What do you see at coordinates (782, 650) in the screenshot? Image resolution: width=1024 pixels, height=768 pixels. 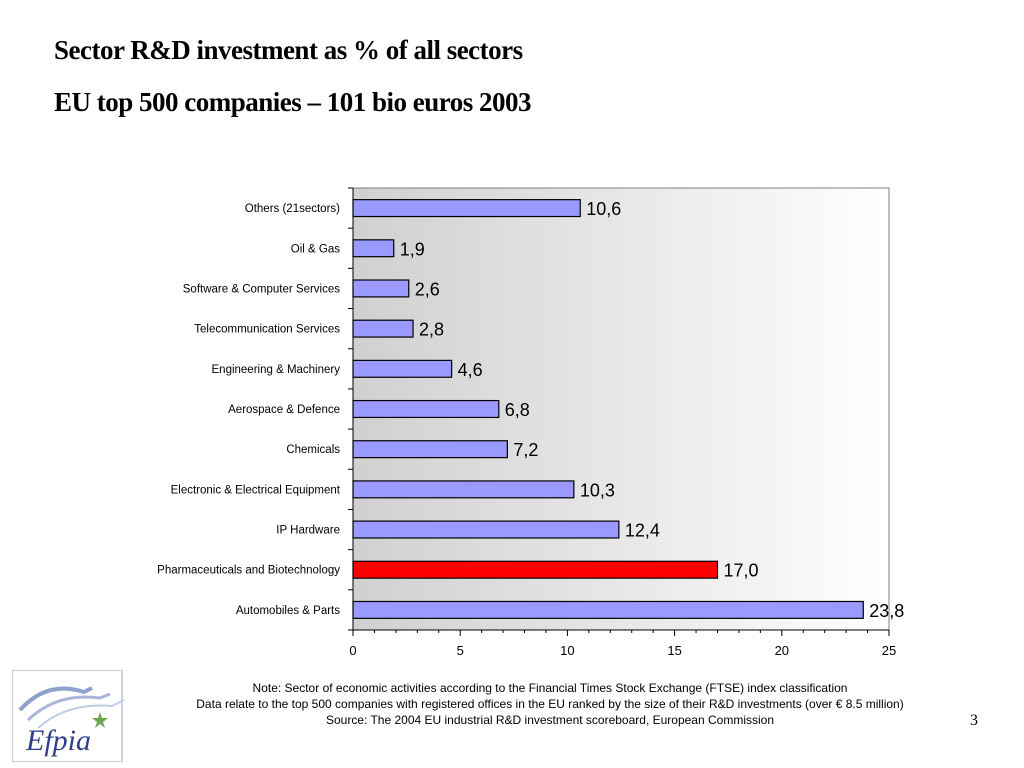 I see `x-tick-label: 20` at bounding box center [782, 650].